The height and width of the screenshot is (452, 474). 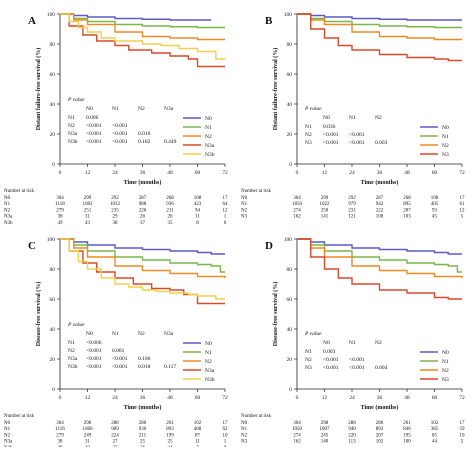 I want to click on pvalue-row-label: N3a, so click(x=73, y=359).